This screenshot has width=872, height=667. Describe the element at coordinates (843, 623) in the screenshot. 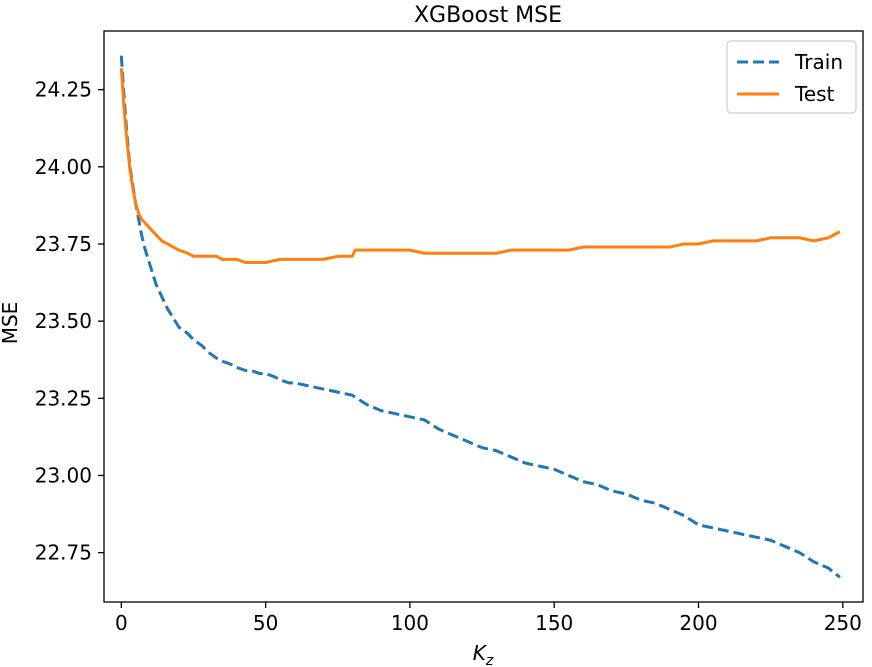

I see `x-tick-label: 250` at that location.